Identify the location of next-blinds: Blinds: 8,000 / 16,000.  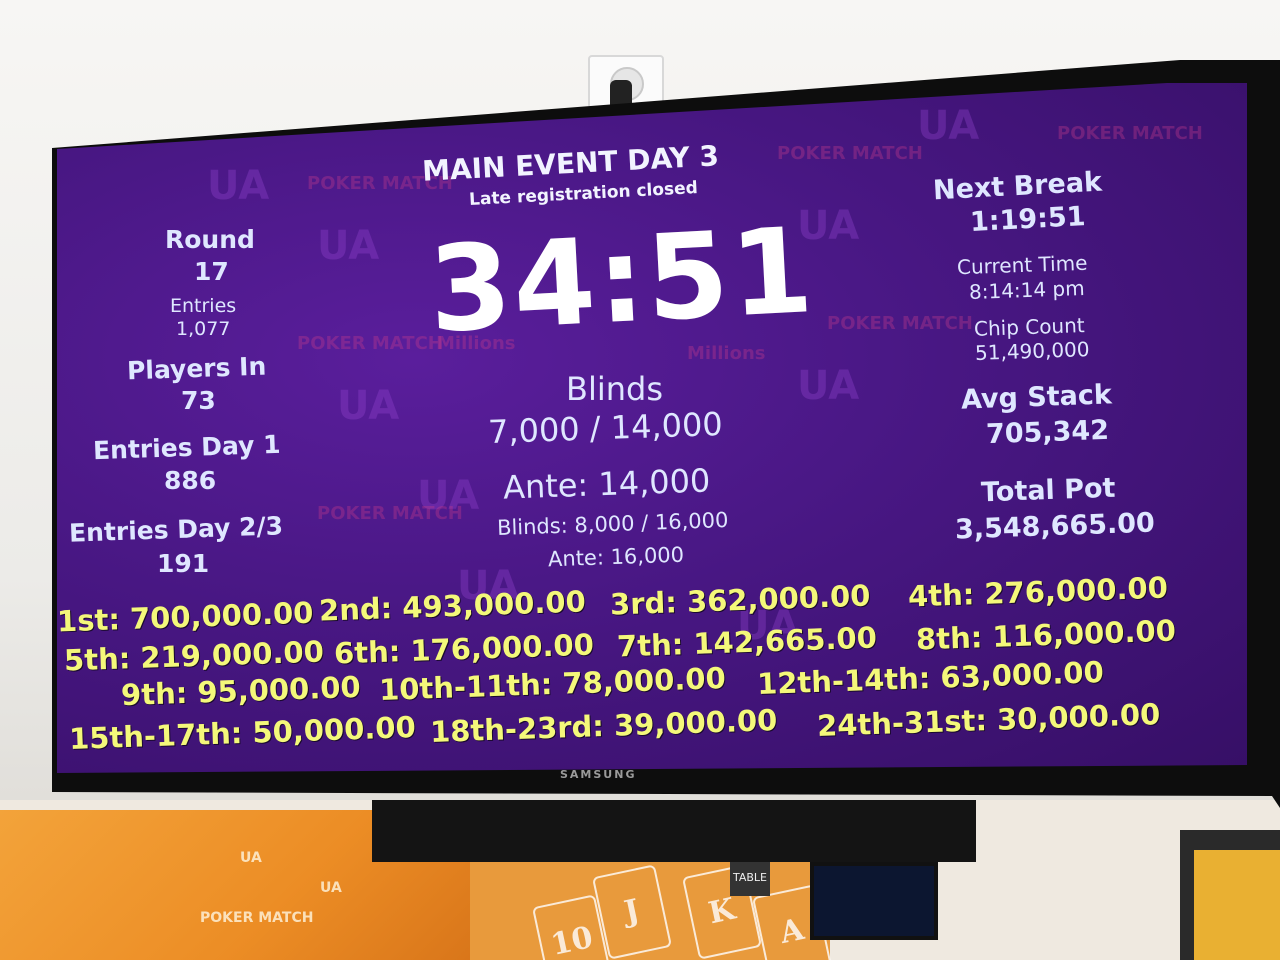
(612, 524).